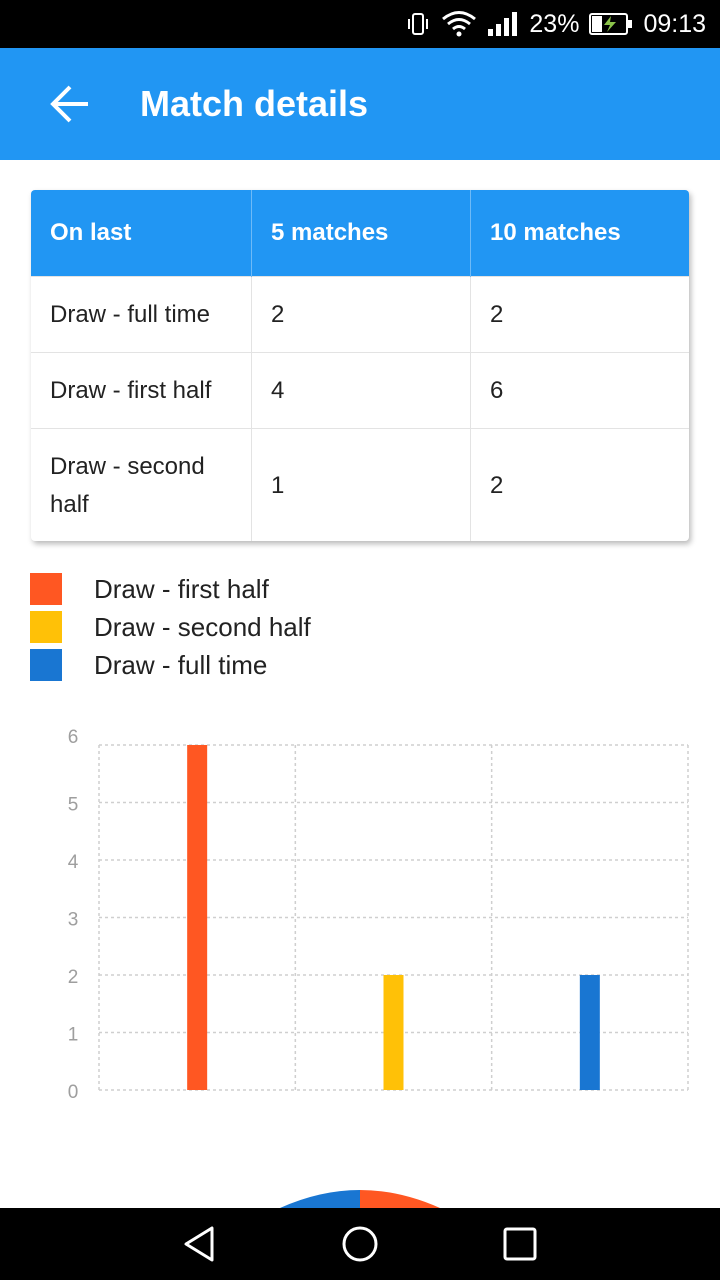 This screenshot has width=720, height=1280. I want to click on legend-item: Draw - full time, so click(170, 665).